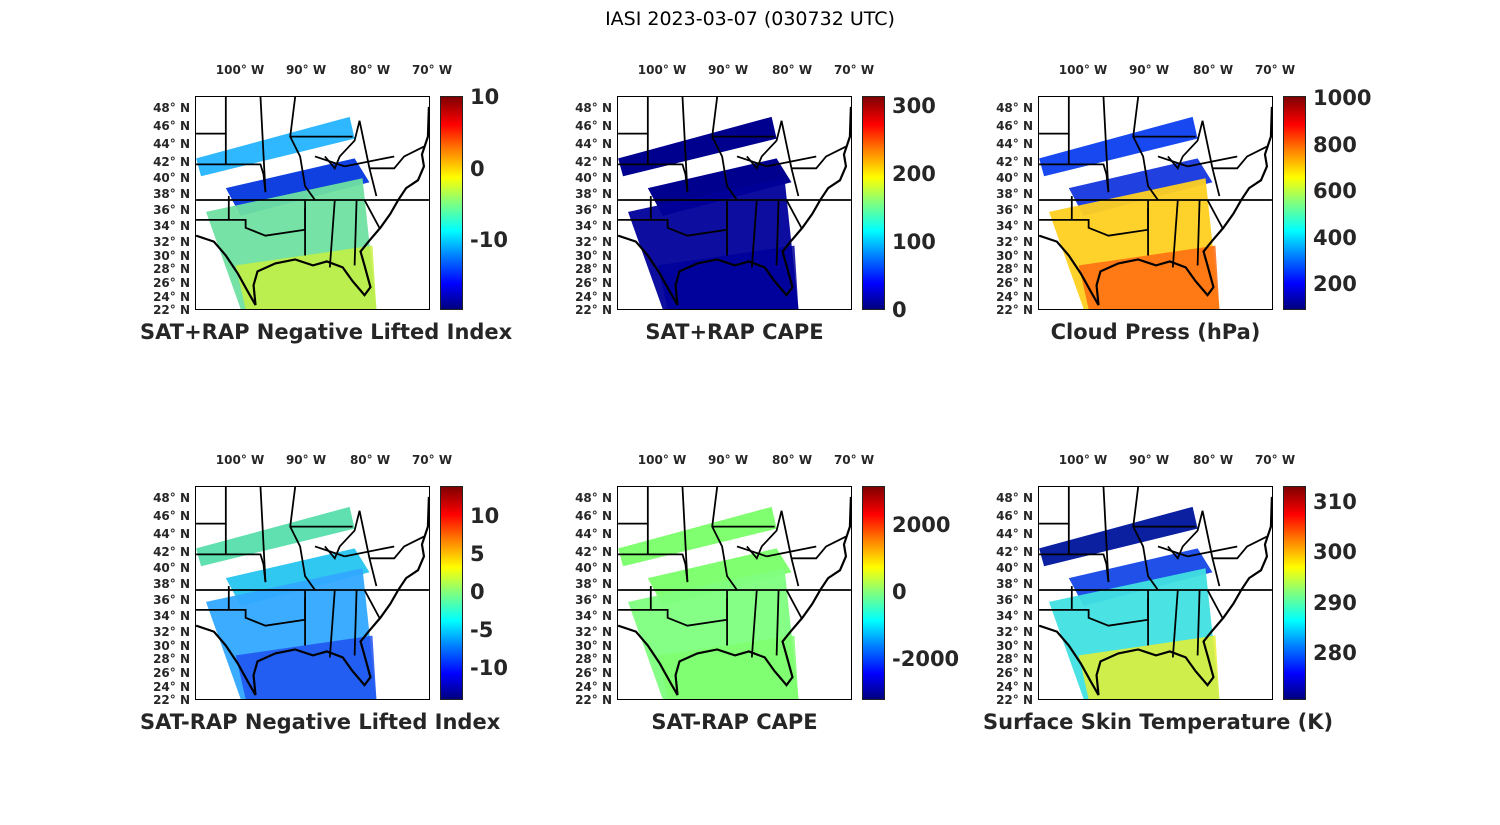 Image resolution: width=1500 pixels, height=825 pixels. I want to click on data-swath-north, so click(275, 146).